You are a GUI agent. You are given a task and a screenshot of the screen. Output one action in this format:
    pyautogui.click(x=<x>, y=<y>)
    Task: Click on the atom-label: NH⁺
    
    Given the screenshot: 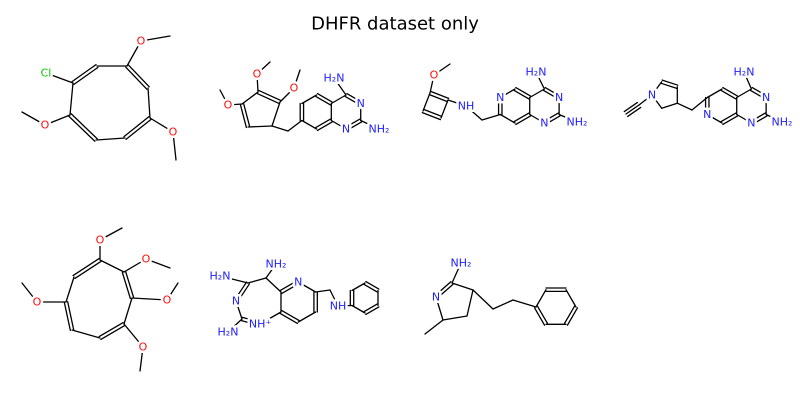 What is the action you would take?
    pyautogui.click(x=260, y=324)
    